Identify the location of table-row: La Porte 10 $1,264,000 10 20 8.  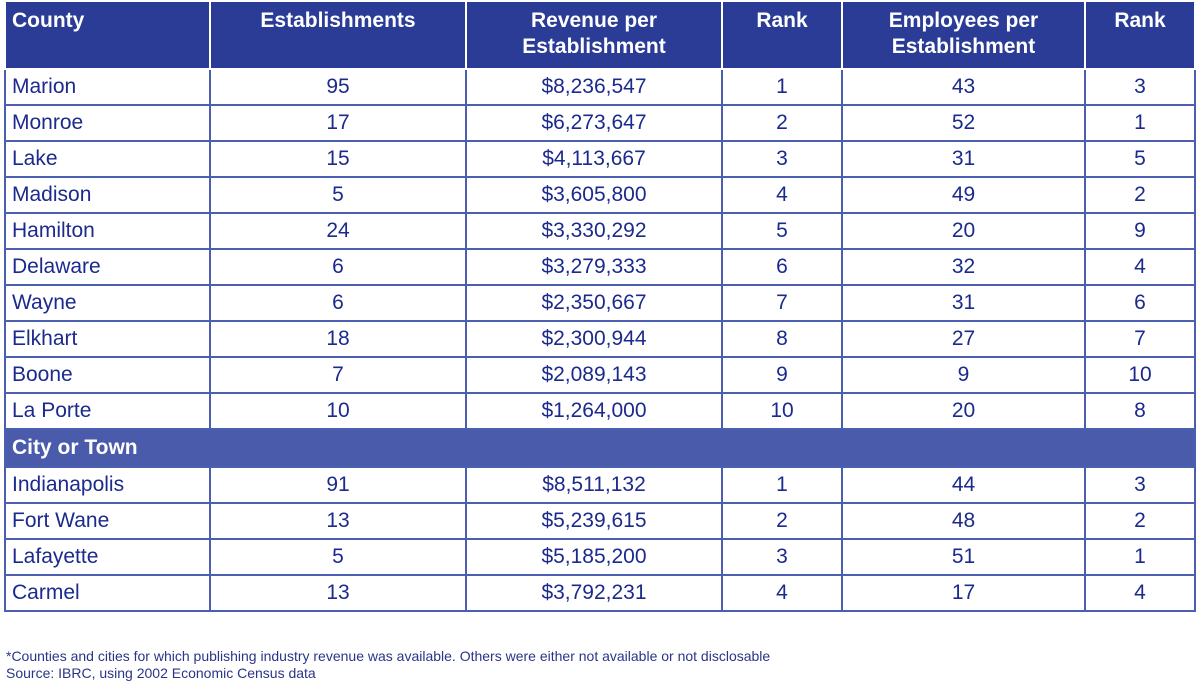
(600, 411).